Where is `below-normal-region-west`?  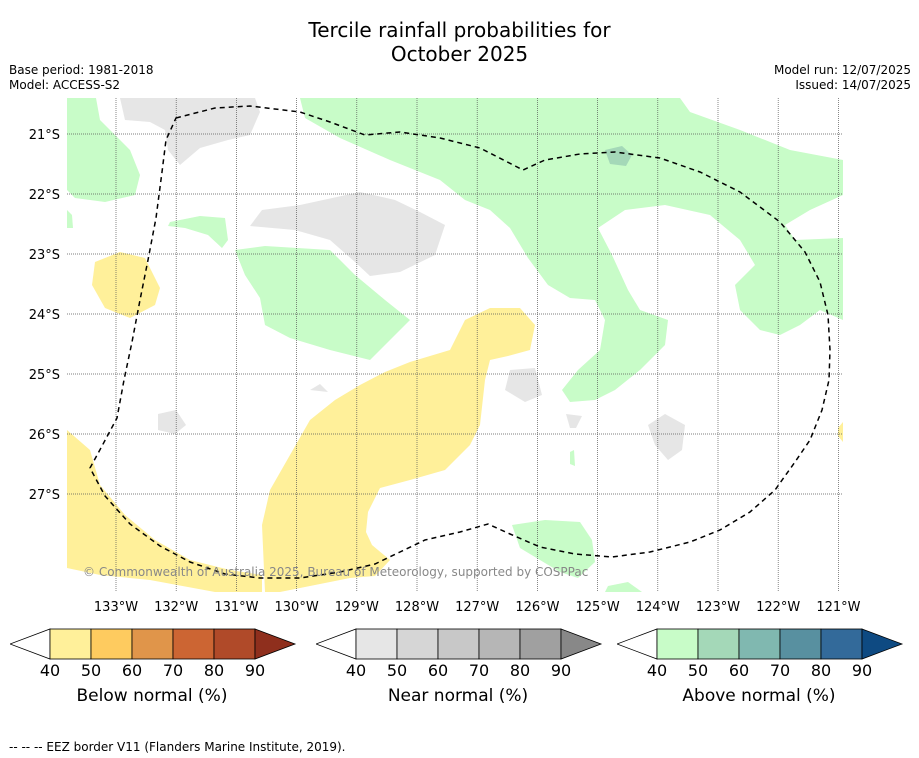 below-normal-region-west is located at coordinates (164, 511).